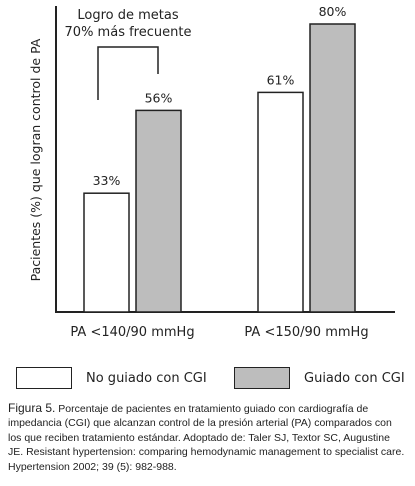  What do you see at coordinates (44, 378) in the screenshot?
I see `legend-swatch-no-guiado` at bounding box center [44, 378].